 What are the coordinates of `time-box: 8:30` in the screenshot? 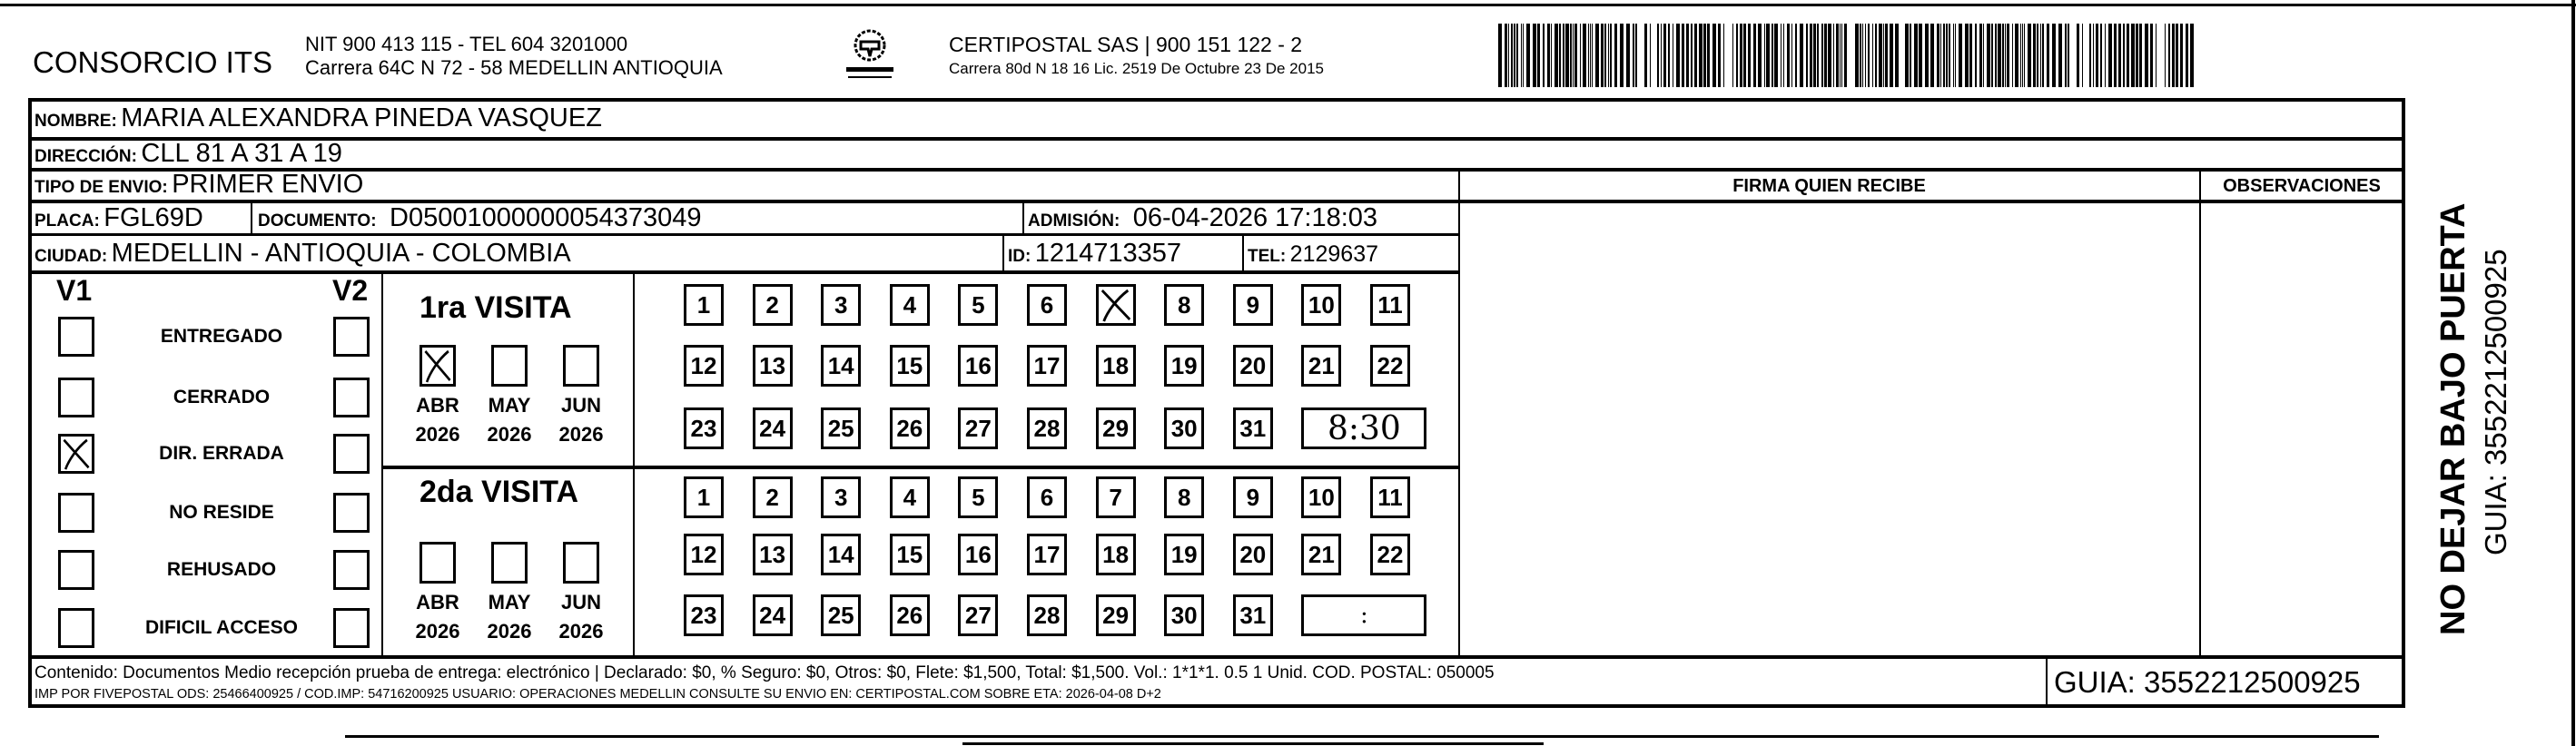 It's located at (1364, 428).